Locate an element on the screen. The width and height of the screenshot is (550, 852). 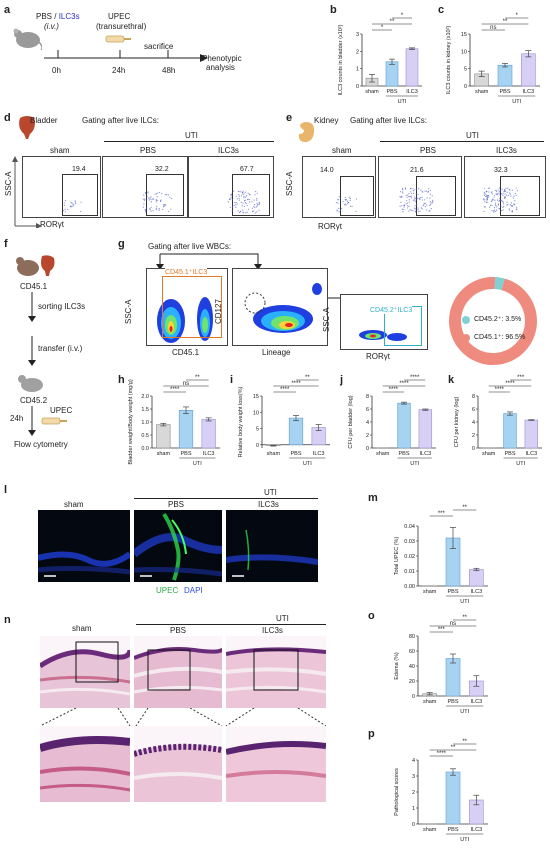
y-tick-label: 0.5 is located at coordinates (145, 436).